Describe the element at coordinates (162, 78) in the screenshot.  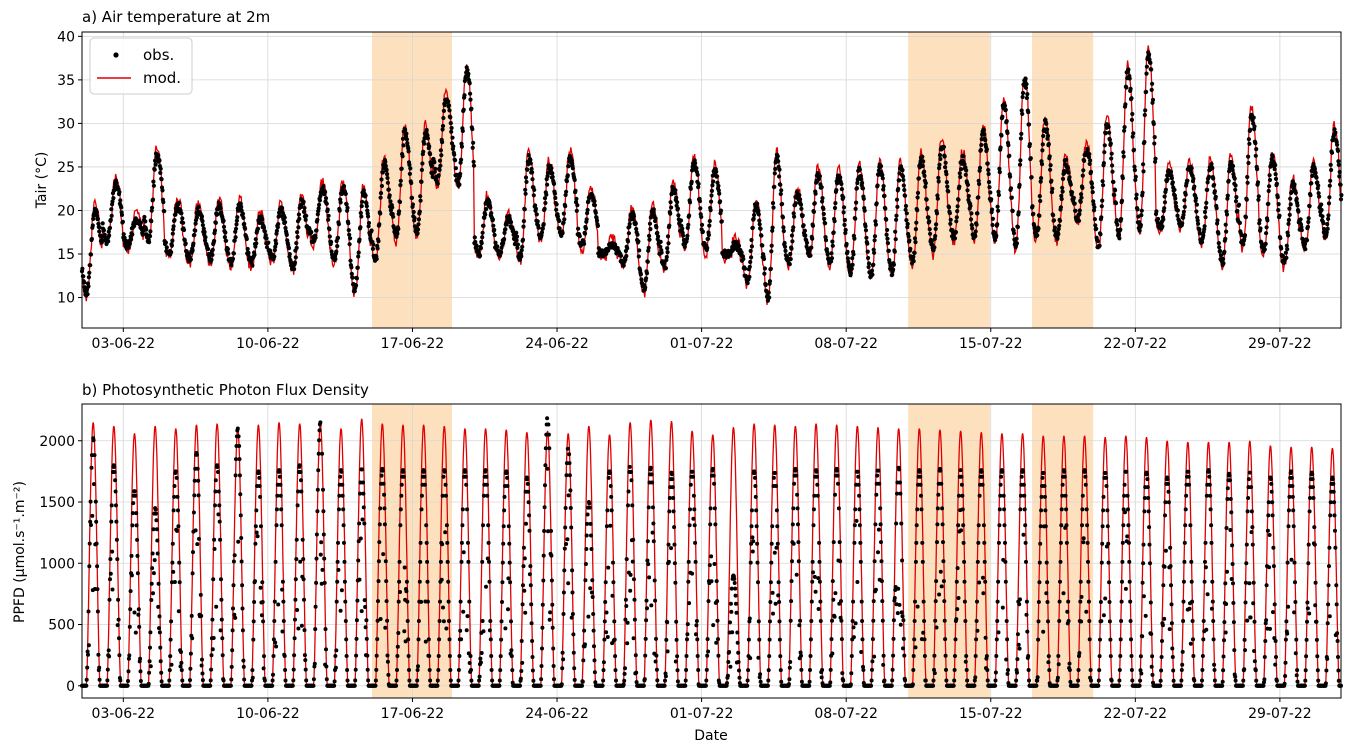
I see `legend-mod-label: mod.` at that location.